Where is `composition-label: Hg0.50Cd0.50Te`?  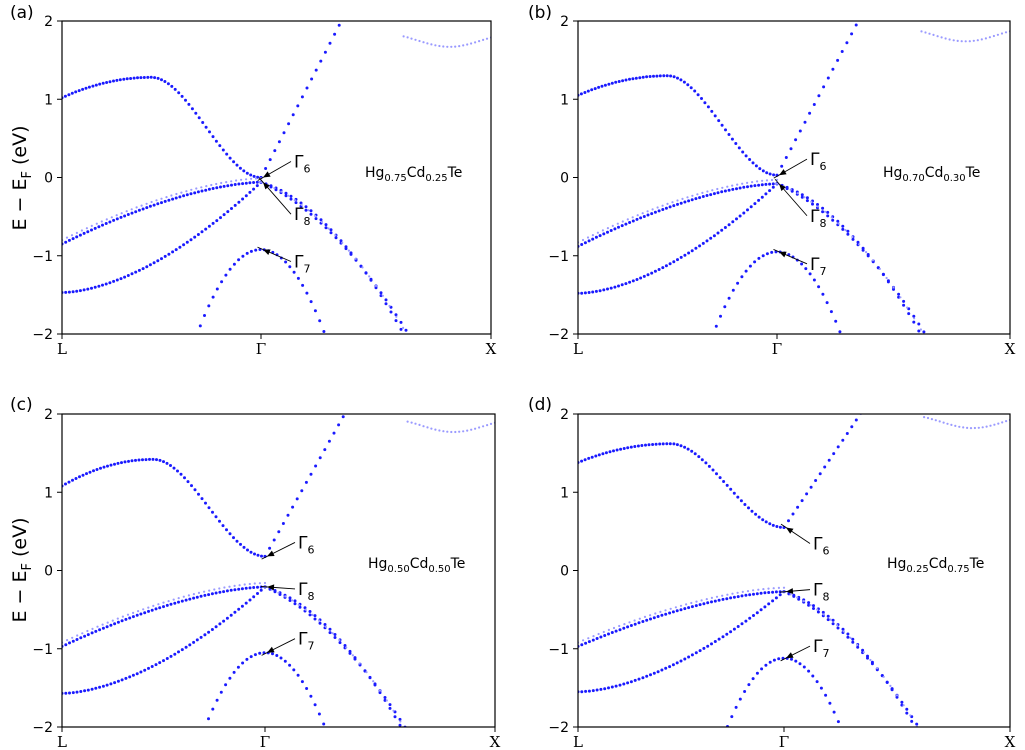 composition-label: Hg0.50Cd0.50Te is located at coordinates (416, 565).